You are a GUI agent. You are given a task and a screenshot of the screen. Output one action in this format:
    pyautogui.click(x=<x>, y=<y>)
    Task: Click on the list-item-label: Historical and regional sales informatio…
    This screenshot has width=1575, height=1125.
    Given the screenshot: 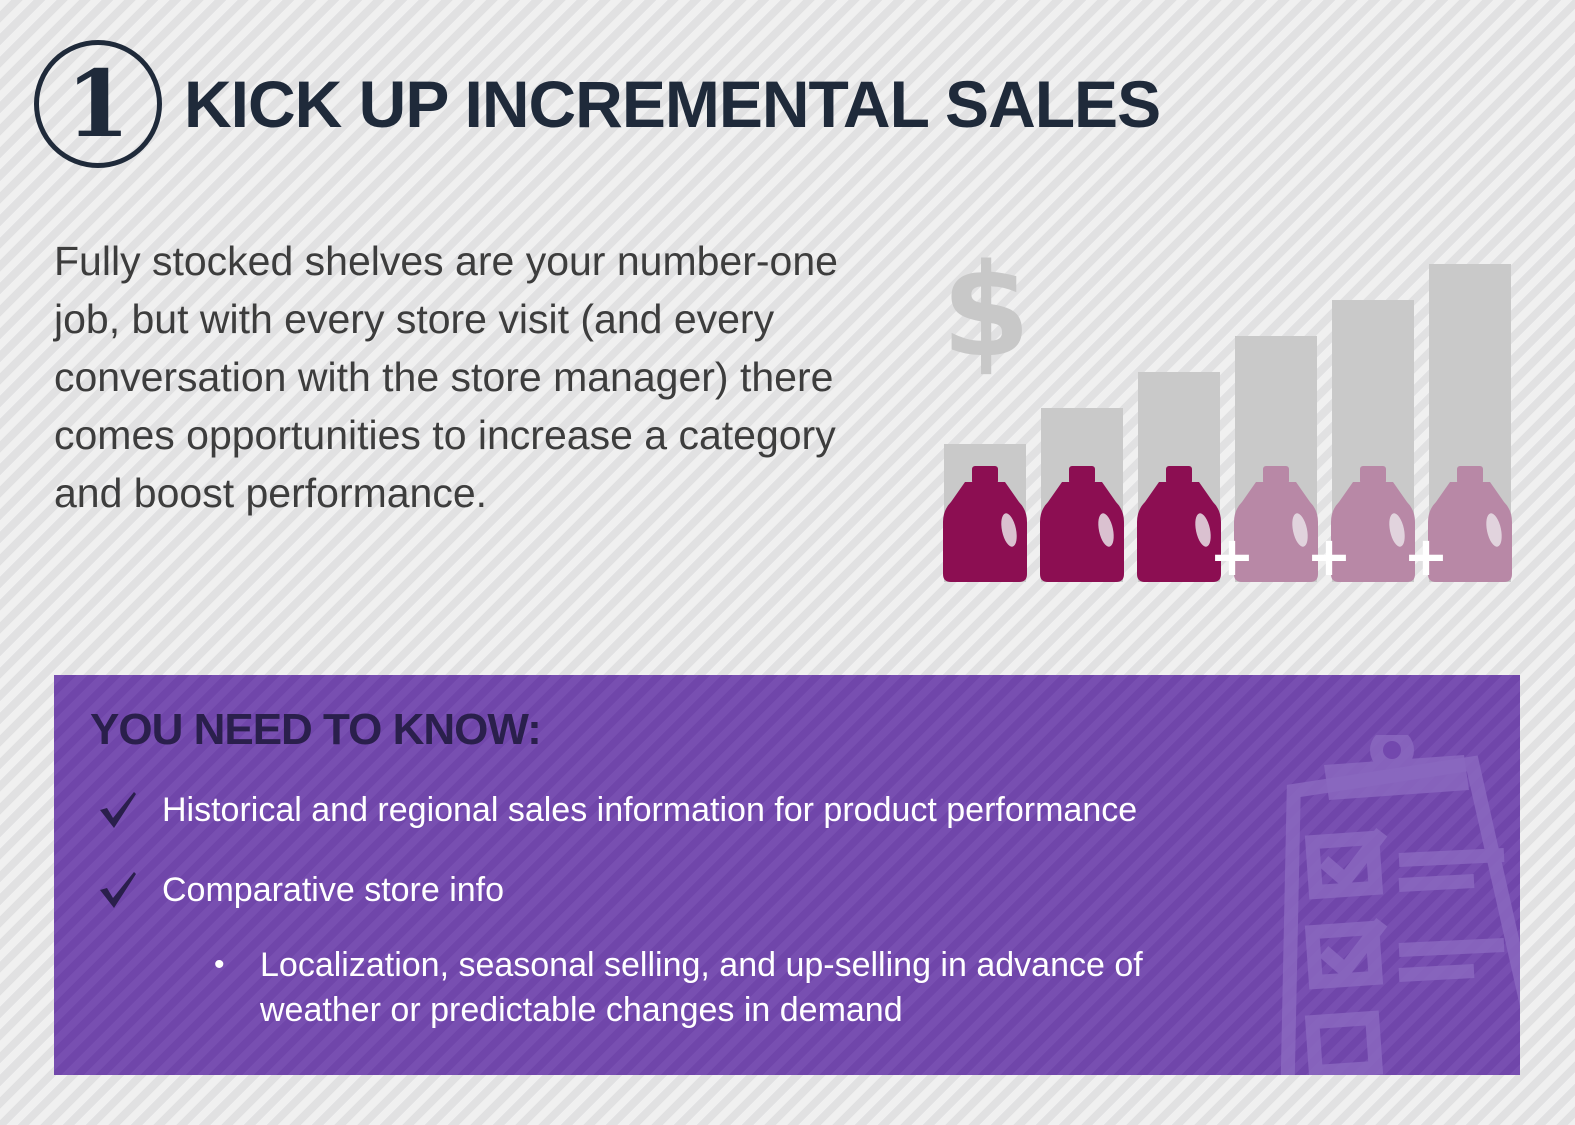 What is the action you would take?
    pyautogui.click(x=650, y=809)
    